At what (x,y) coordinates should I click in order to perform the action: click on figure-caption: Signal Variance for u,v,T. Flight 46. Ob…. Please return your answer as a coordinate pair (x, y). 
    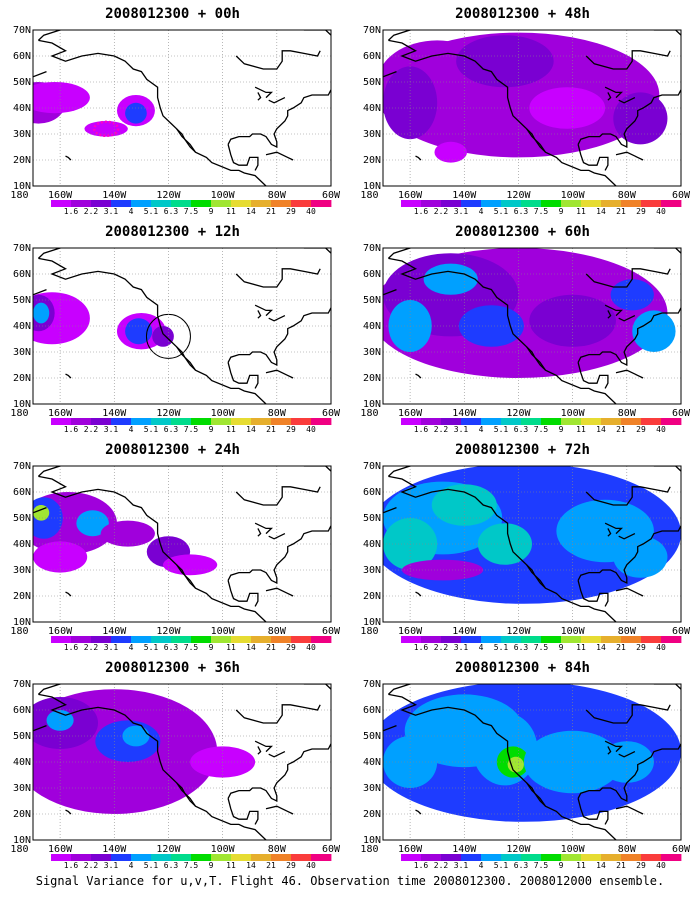
    Looking at the image, I should click on (350, 881).